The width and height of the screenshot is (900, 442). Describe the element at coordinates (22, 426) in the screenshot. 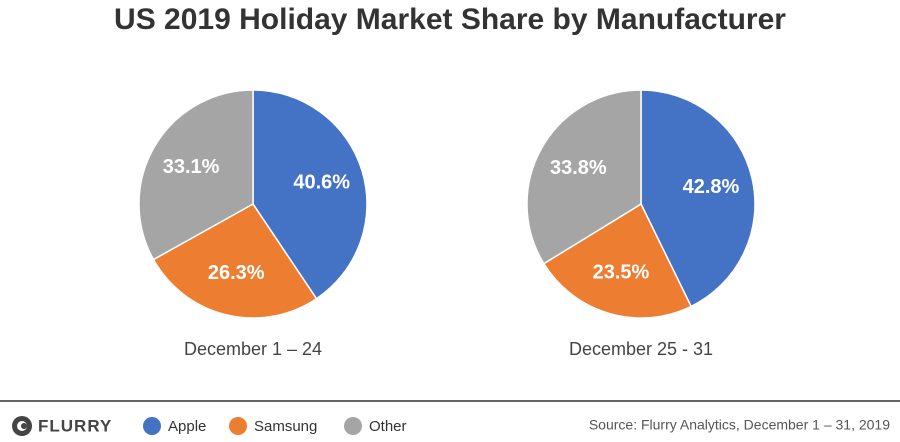

I see `logo-icon` at that location.